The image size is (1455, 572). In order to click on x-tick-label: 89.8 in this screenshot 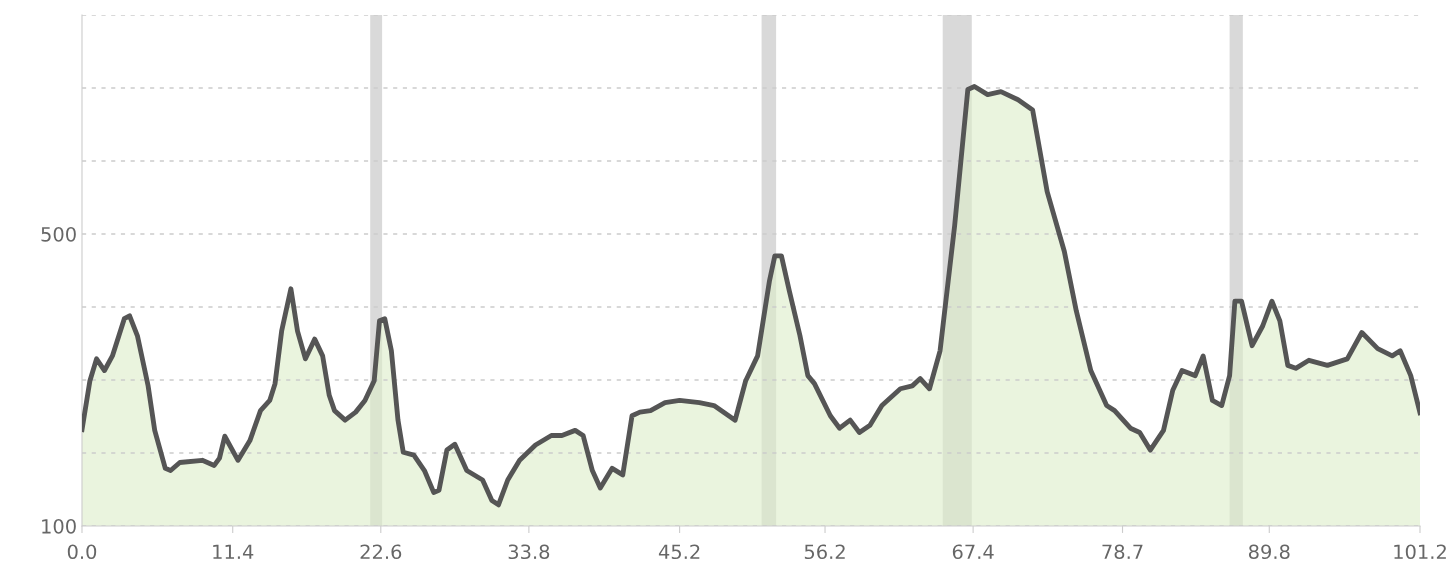, I will do `click(1269, 552)`.